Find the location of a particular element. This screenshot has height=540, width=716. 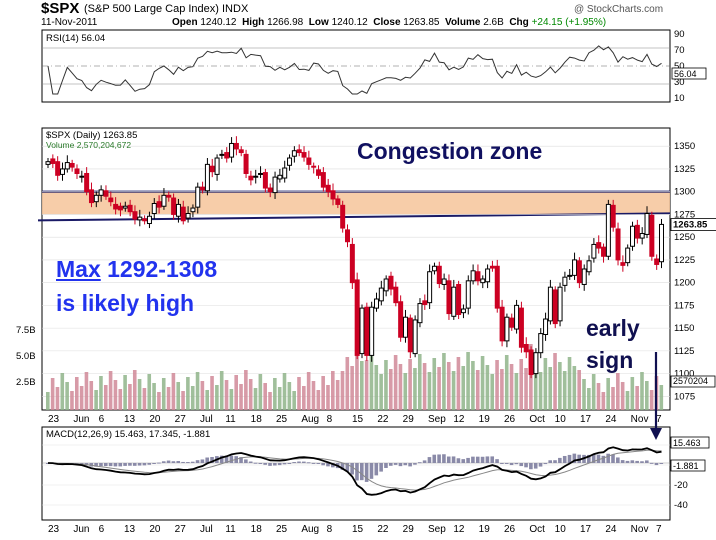

price-tick-label: 1275 is located at coordinates (684, 214).